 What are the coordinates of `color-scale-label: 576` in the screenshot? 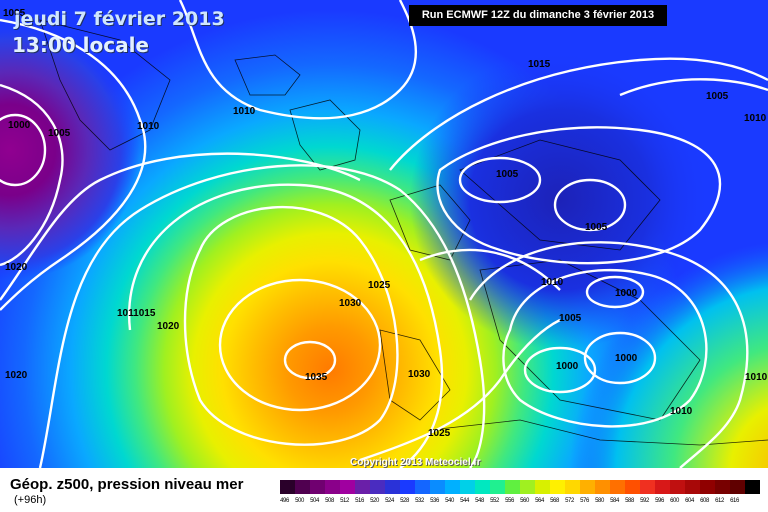 It's located at (584, 501).